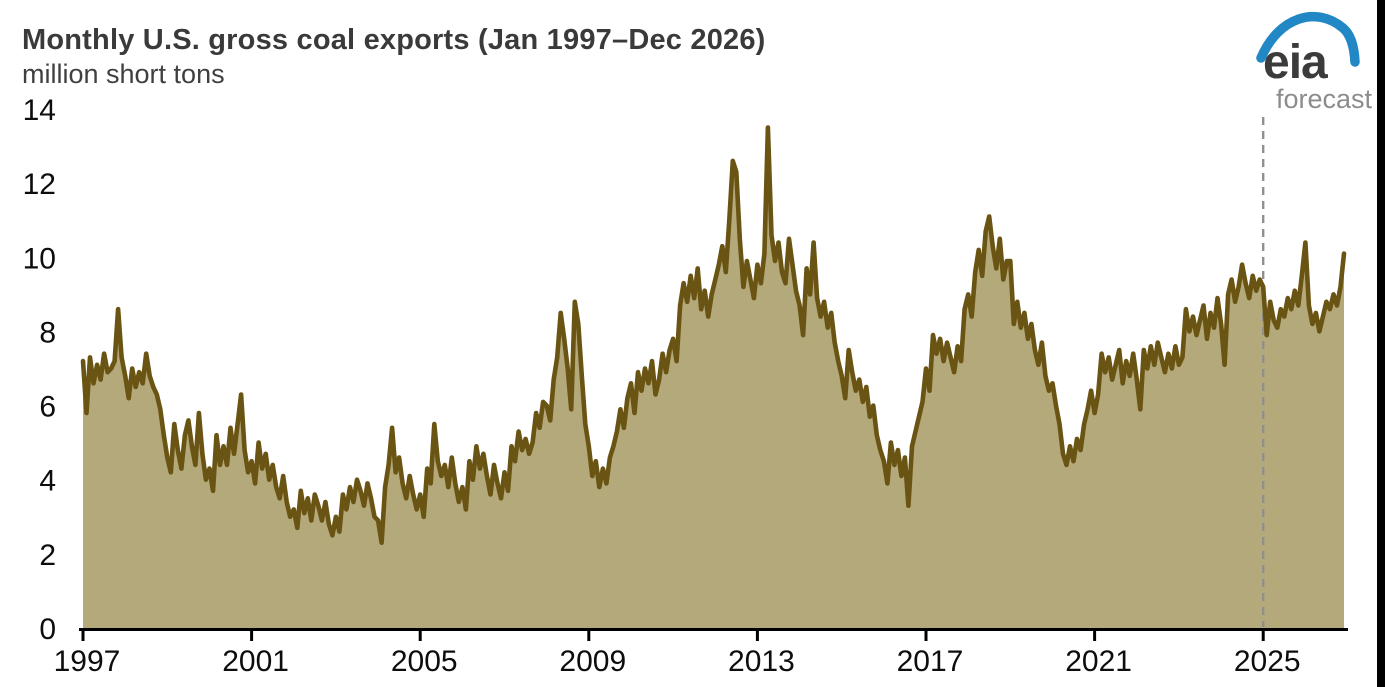 The width and height of the screenshot is (1385, 687). What do you see at coordinates (592, 661) in the screenshot?
I see `x-tick-label: 2009` at bounding box center [592, 661].